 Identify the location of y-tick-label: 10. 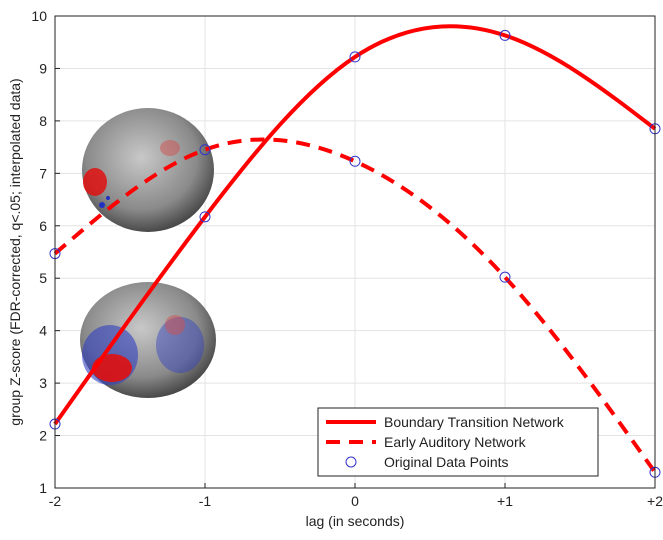
(39, 16).